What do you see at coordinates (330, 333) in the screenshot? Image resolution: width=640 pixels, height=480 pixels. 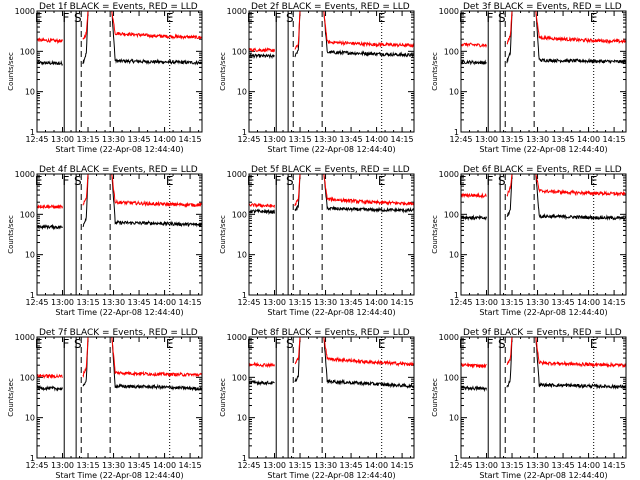 I see `panel-title: Det 8f BLACK = Events, RED = LLD` at bounding box center [330, 333].